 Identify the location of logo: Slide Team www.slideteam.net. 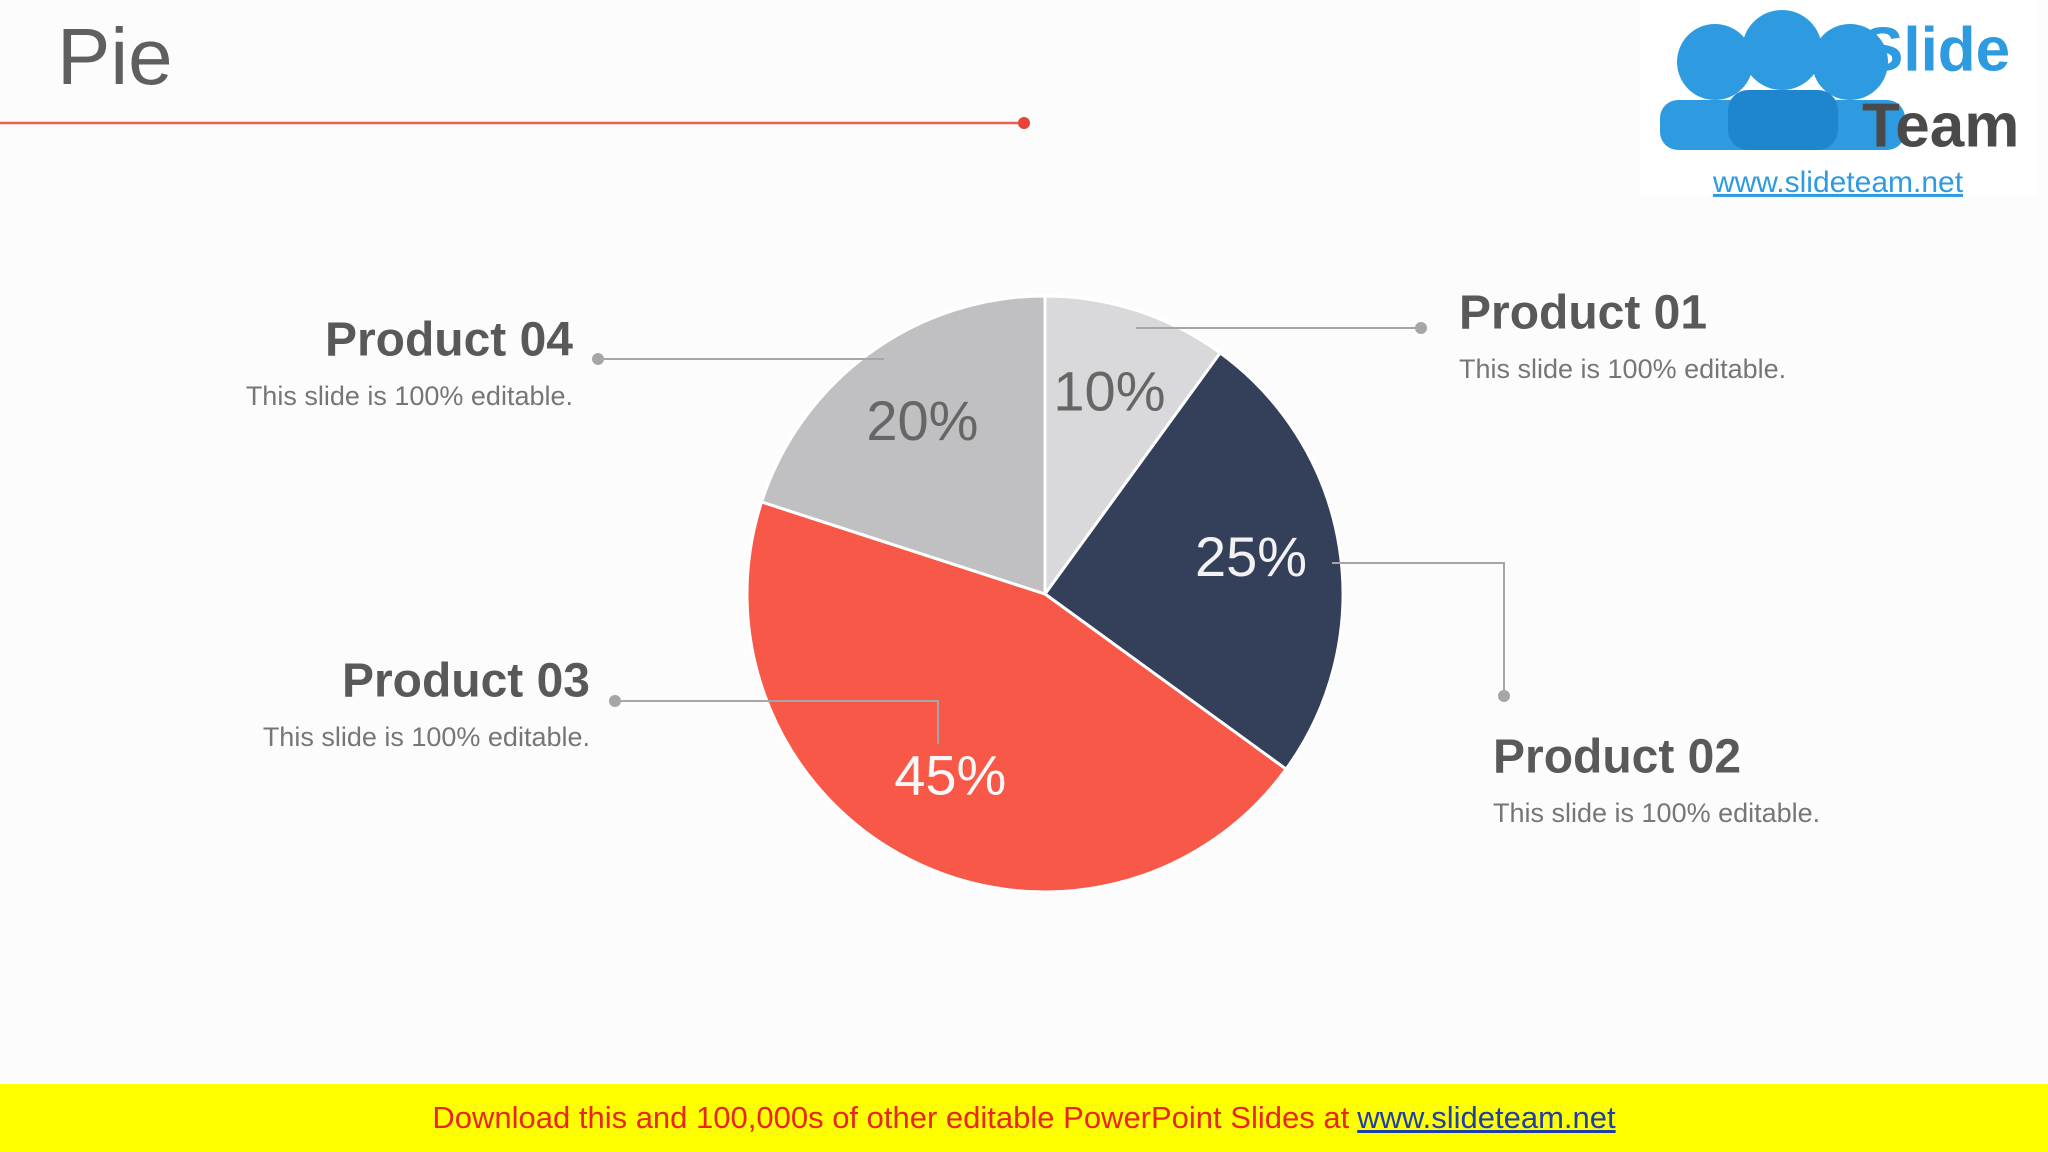
(1839, 99).